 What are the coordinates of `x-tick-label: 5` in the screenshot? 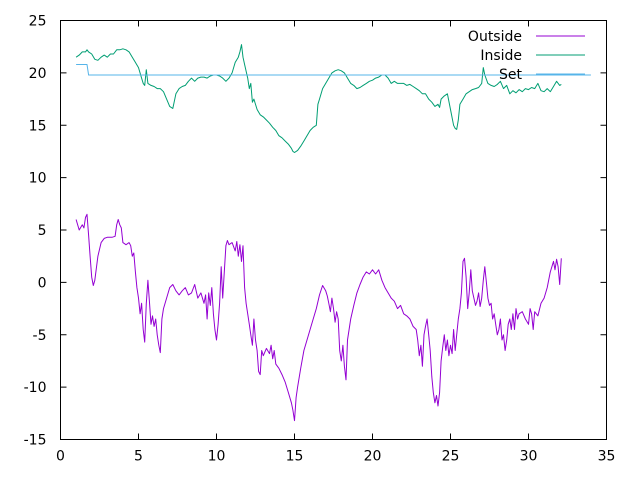 It's located at (138, 457).